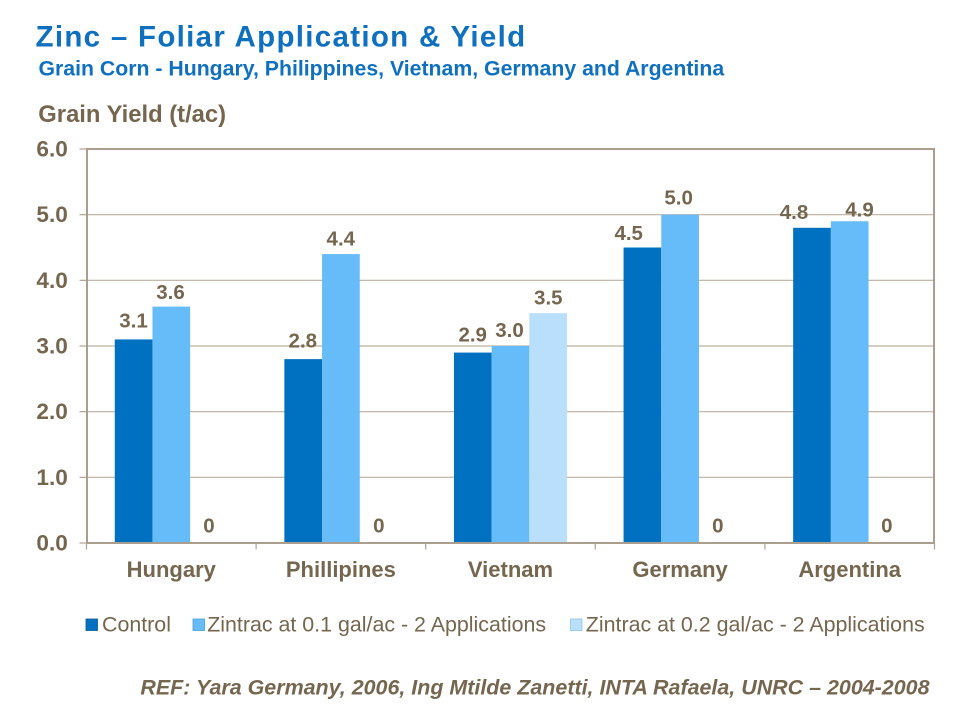 The width and height of the screenshot is (960, 720). I want to click on svg-text: 1.0, so click(51, 477).